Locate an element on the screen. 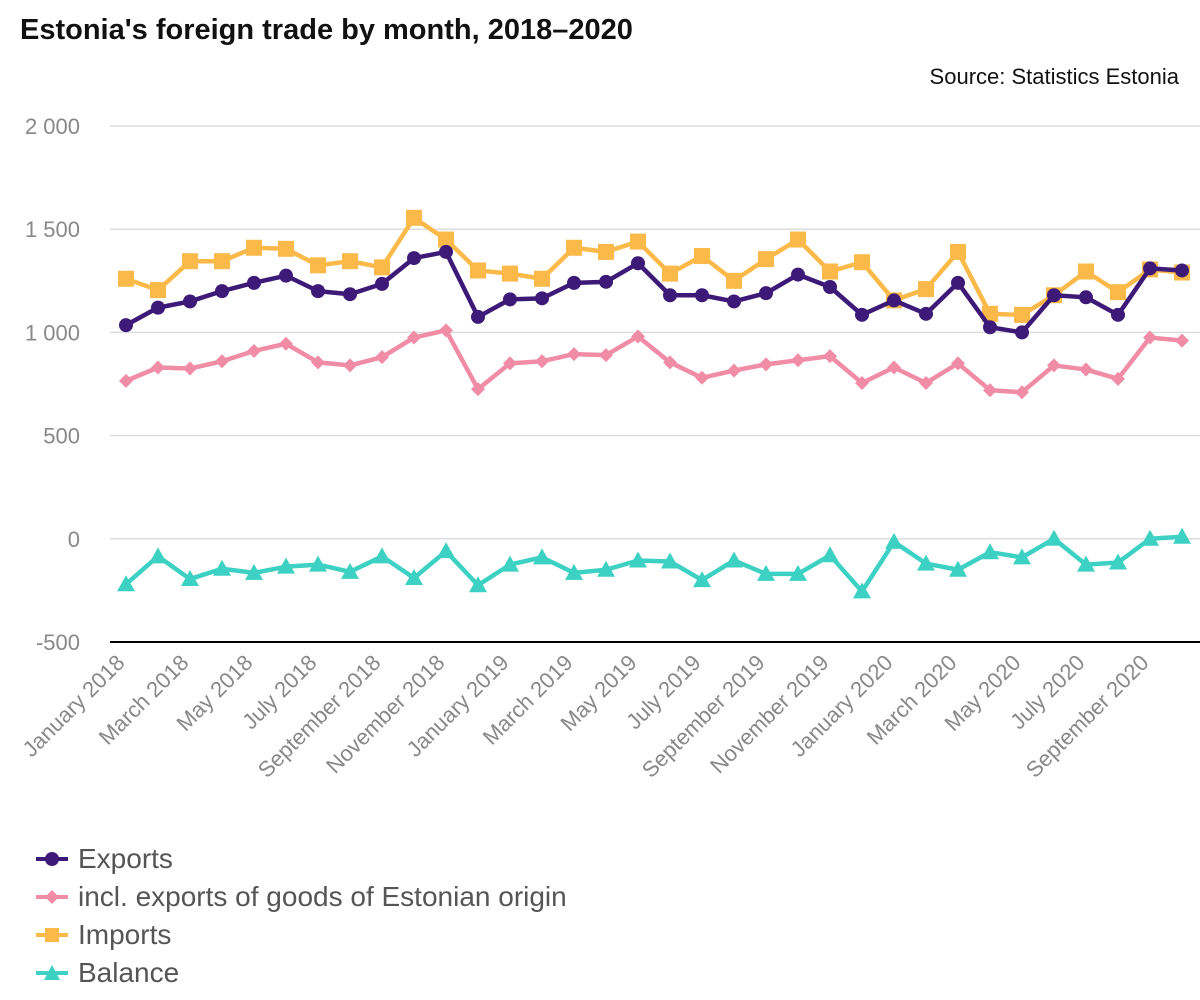 This screenshot has height=1000, width=1200. series-line-incl-exports-of-goods-of-estonian-origin is located at coordinates (654, 361).